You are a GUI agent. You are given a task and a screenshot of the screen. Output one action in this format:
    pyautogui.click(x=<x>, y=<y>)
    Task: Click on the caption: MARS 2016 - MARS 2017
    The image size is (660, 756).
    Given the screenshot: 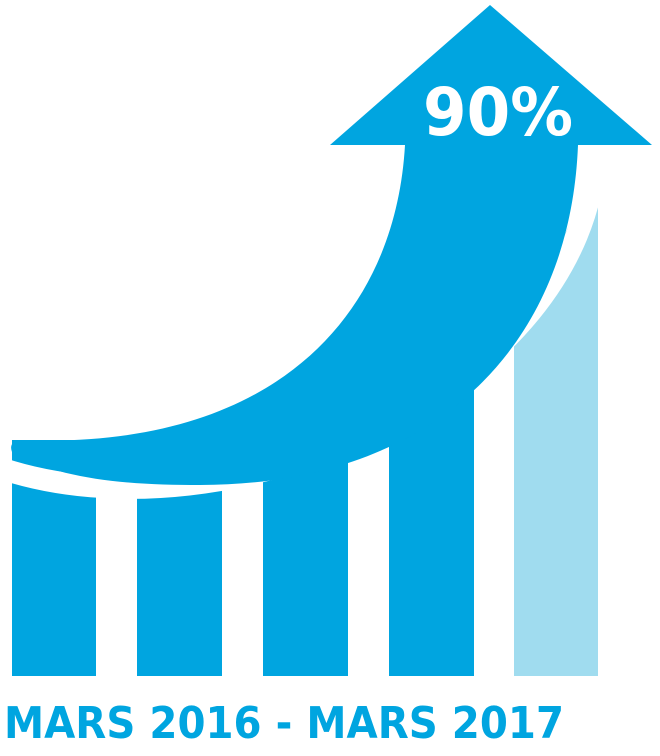 What is the action you would take?
    pyautogui.click(x=284, y=723)
    